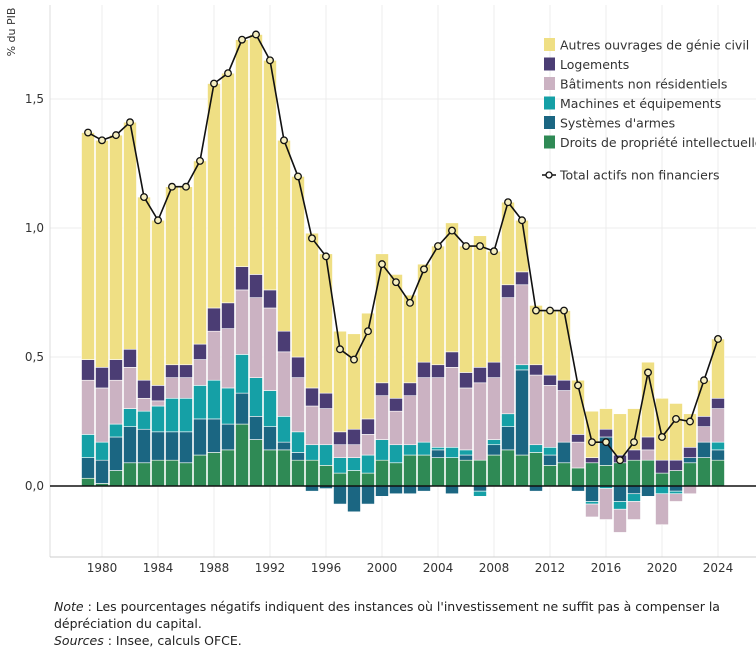 Image resolution: width=756 pixels, height=649 pixels. Describe the element at coordinates (102, 568) in the screenshot. I see `x-tick-label: 1980` at that location.